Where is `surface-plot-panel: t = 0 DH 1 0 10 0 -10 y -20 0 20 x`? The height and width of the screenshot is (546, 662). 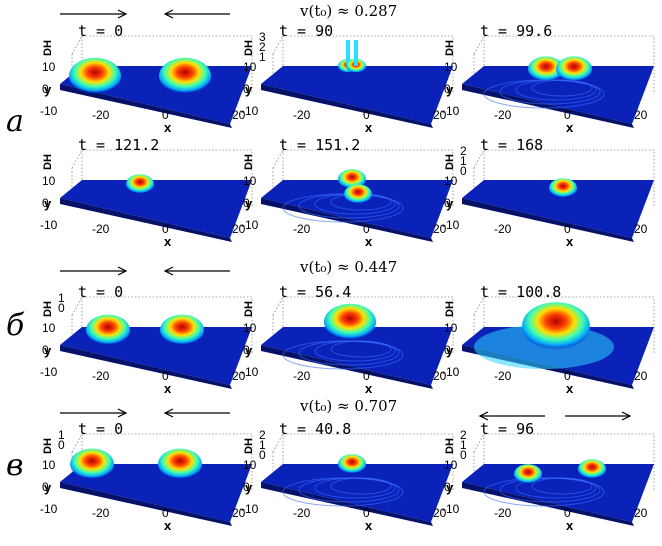
surface-plot-panel: t = 0 DH 1 0 10 0 -10 y -20 0 20 x is located at coordinates (151, 346).